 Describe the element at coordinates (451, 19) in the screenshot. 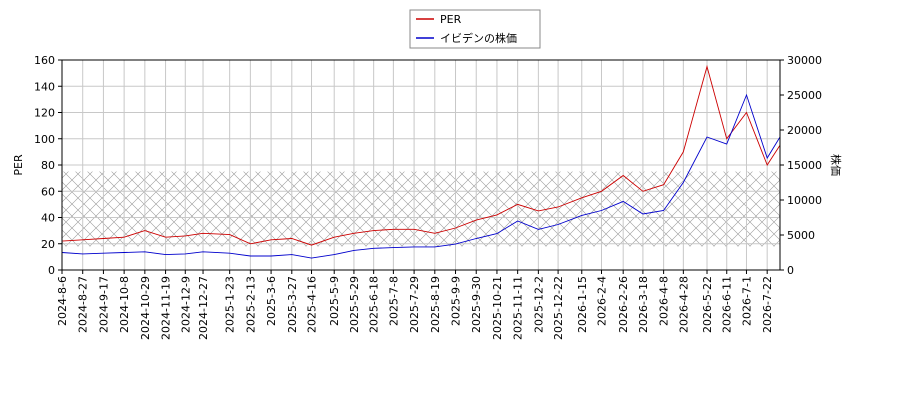

I see `legend-label: PER` at that location.